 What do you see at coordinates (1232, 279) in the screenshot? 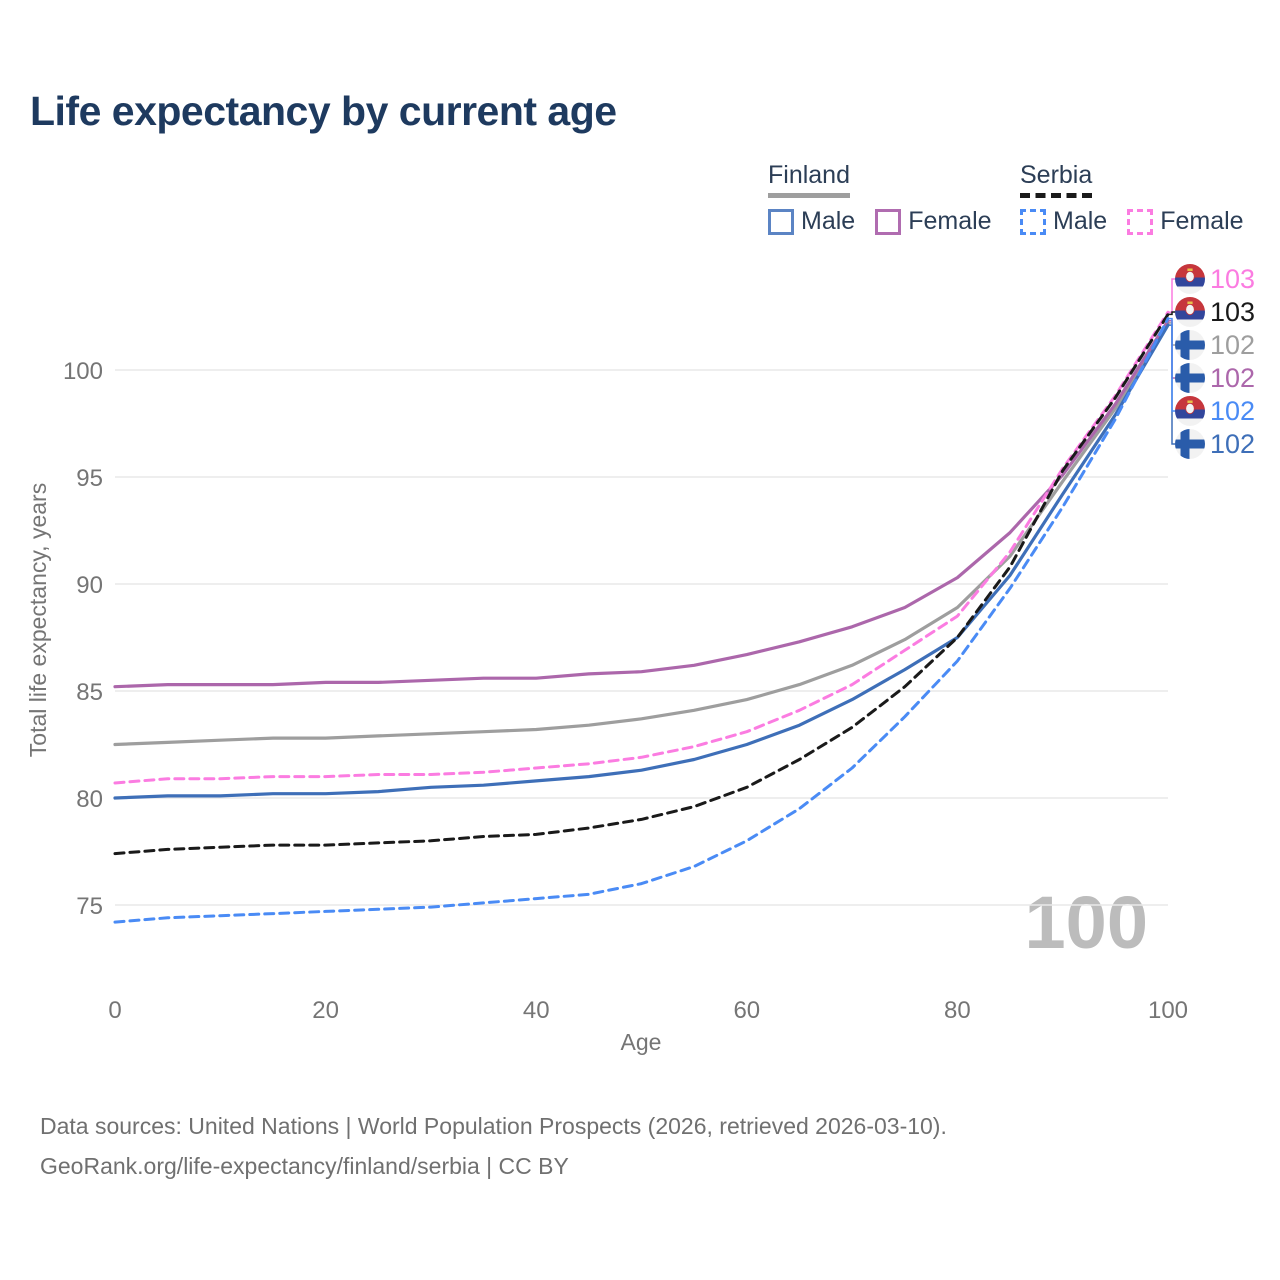
I see `end-value-label-0: 103` at bounding box center [1232, 279].